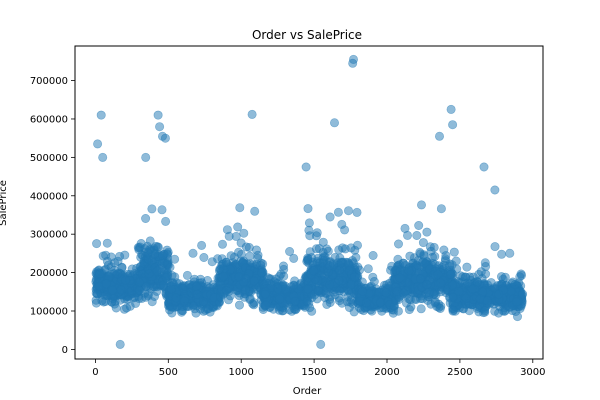  Describe the element at coordinates (65, 350) in the screenshot. I see `y-tick-label: 0` at that location.